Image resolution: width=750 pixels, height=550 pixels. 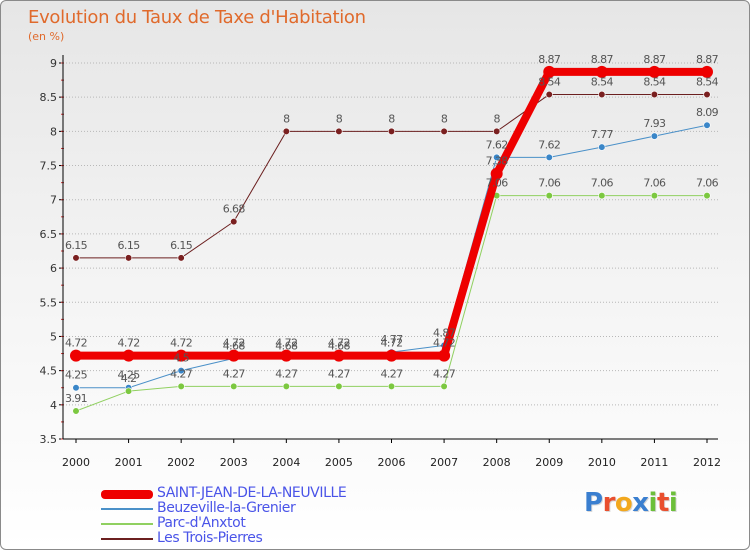 What do you see at coordinates (549, 144) in the screenshot?
I see `data-label: 7.62` at bounding box center [549, 144].